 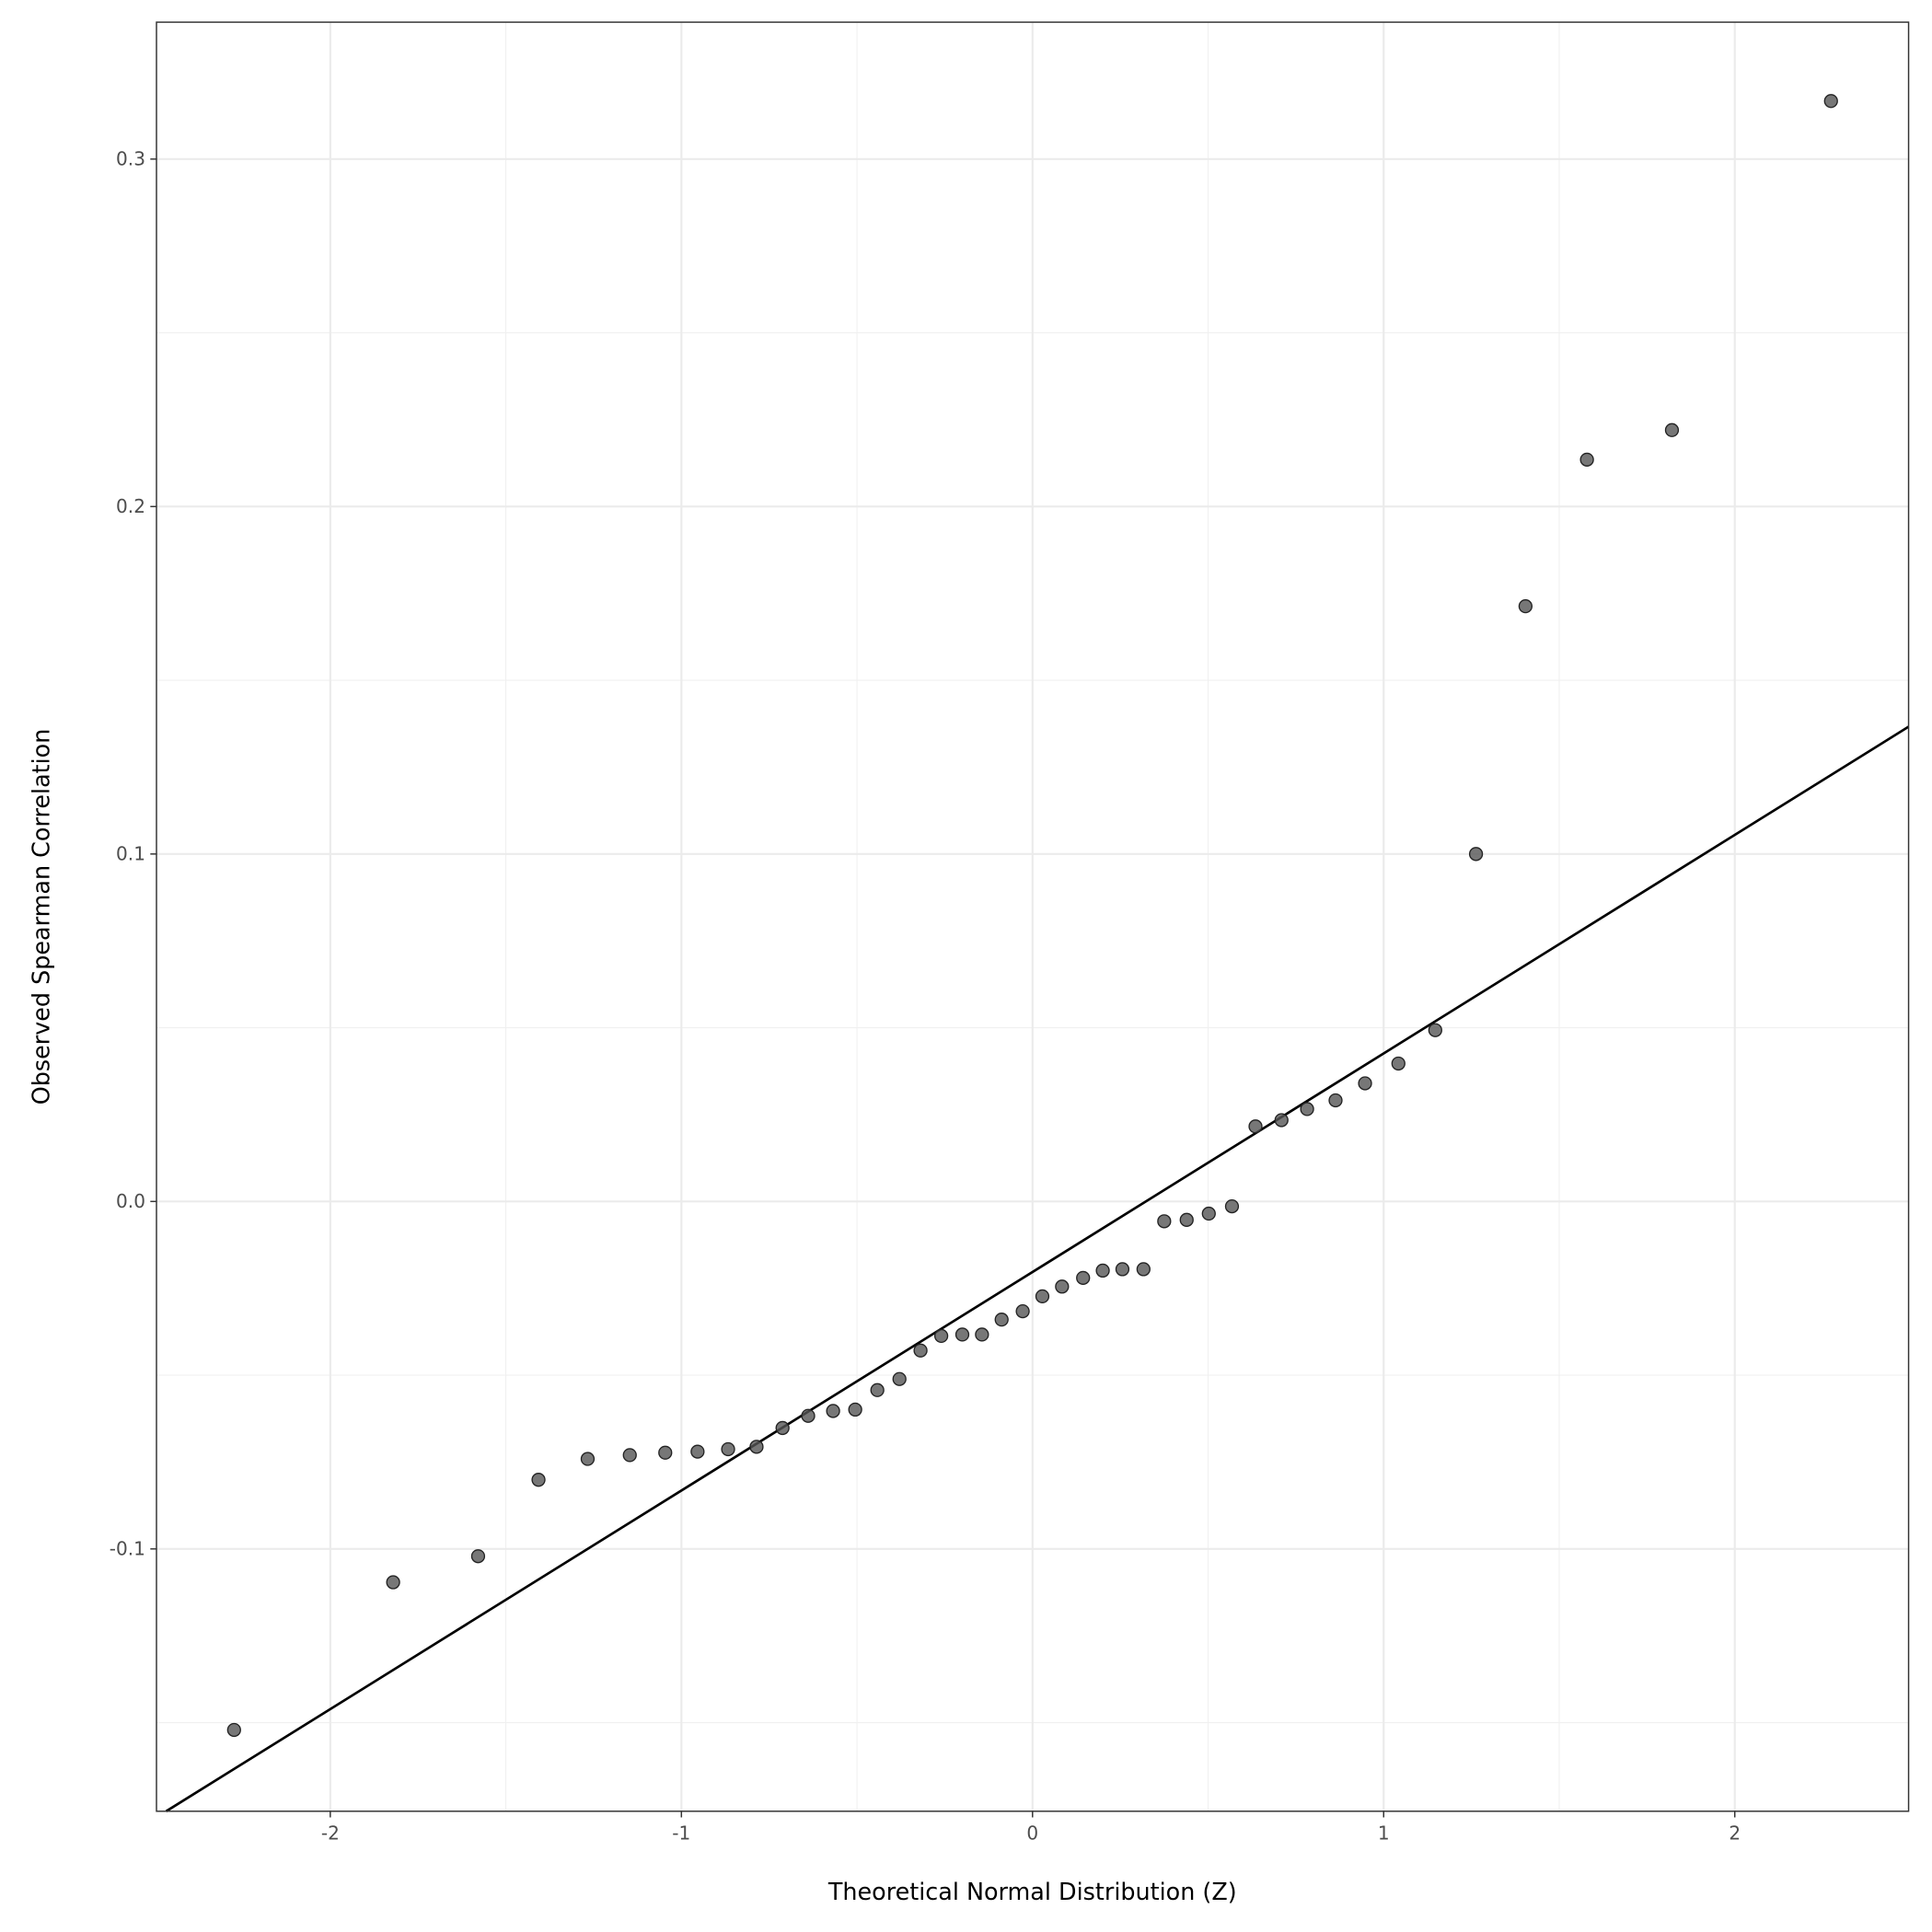 I want to click on x-tick-label: -2, so click(x=330, y=1834).